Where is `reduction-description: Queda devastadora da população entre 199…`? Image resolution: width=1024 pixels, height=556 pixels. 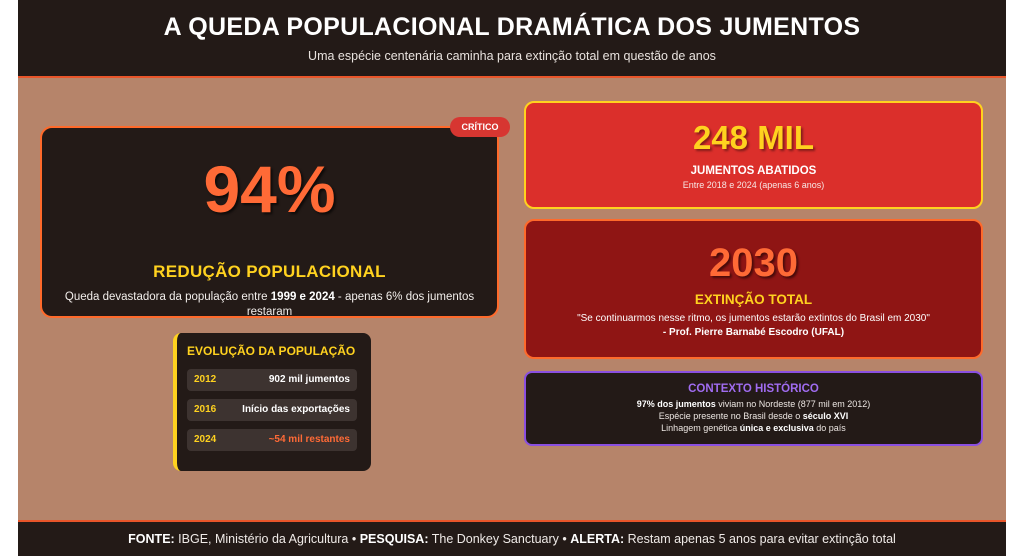 reduction-description: Queda devastadora da população entre 199… is located at coordinates (270, 305).